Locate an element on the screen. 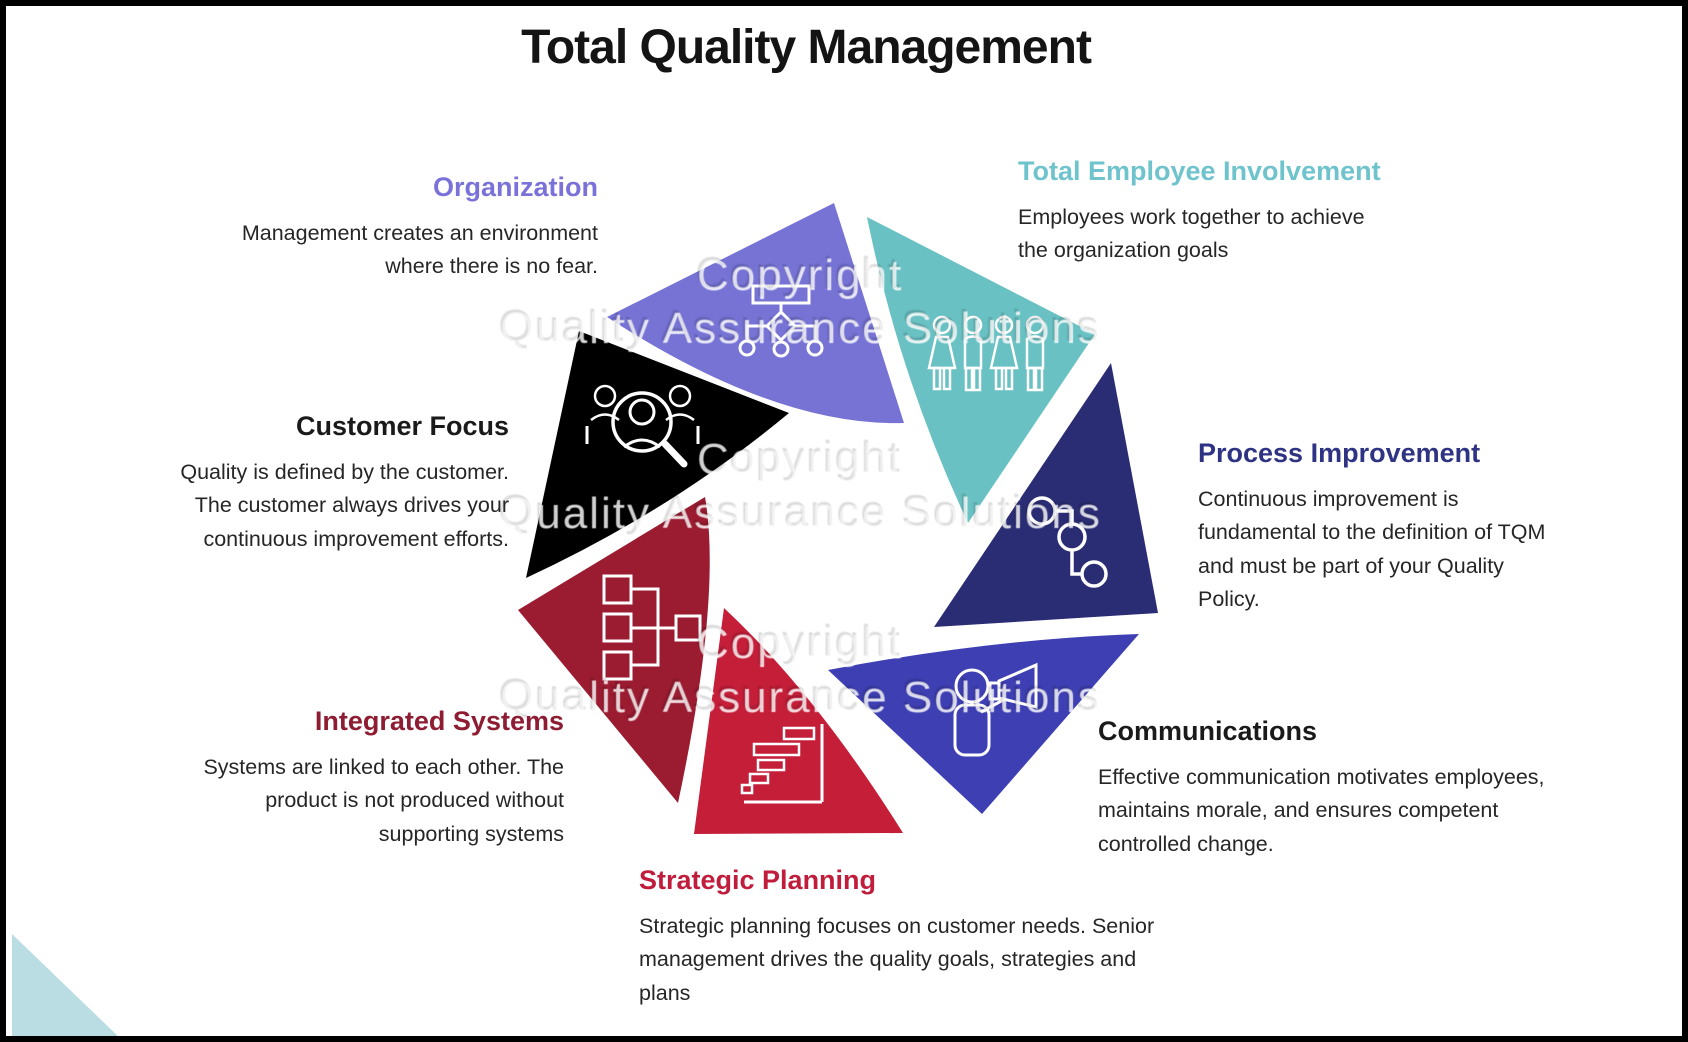 Image resolution: width=1688 pixels, height=1042 pixels. blade-process-improvement is located at coordinates (1046, 495).